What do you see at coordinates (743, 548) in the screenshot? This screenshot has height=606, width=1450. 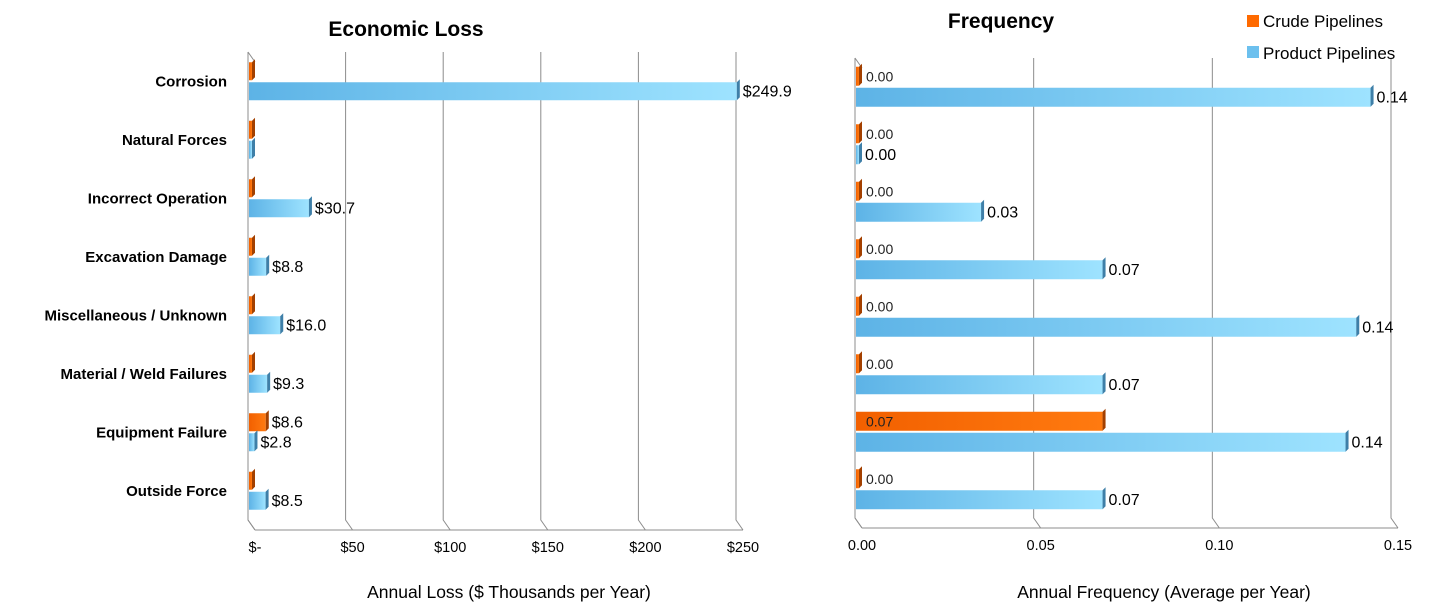 I see `x-tick-label: $250` at bounding box center [743, 548].